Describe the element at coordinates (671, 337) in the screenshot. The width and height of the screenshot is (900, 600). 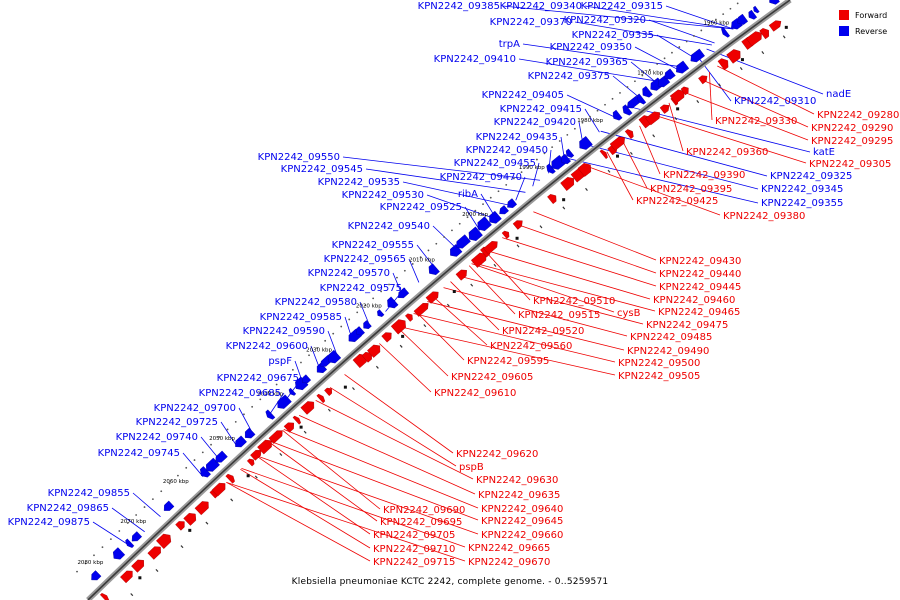
I see `forward-gene-label: KPN2242_09485` at that location.